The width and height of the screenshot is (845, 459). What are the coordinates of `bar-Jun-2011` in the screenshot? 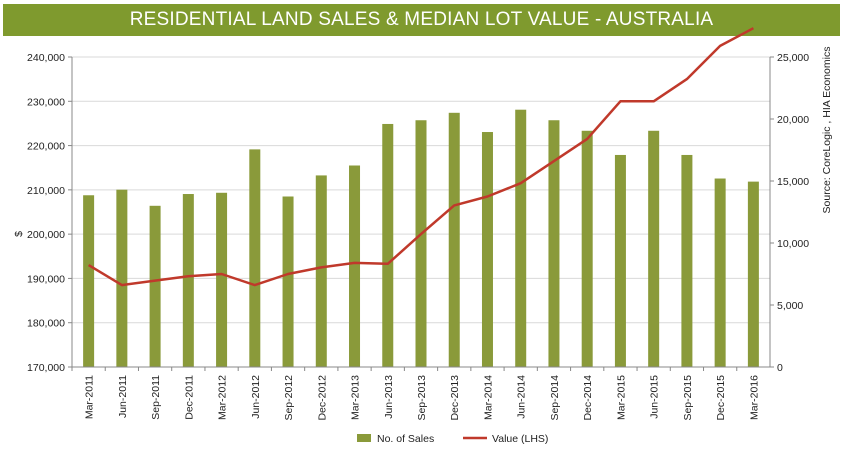 It's located at (122, 278).